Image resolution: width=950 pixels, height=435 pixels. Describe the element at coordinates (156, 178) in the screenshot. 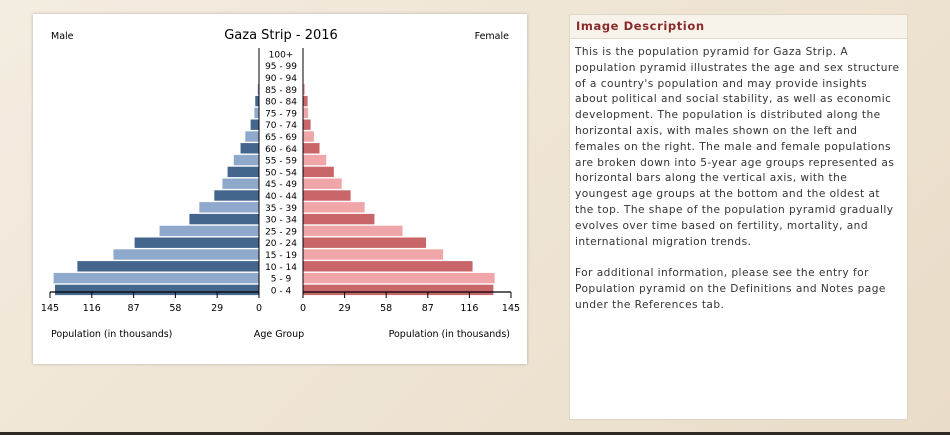

I see `male-bars` at that location.